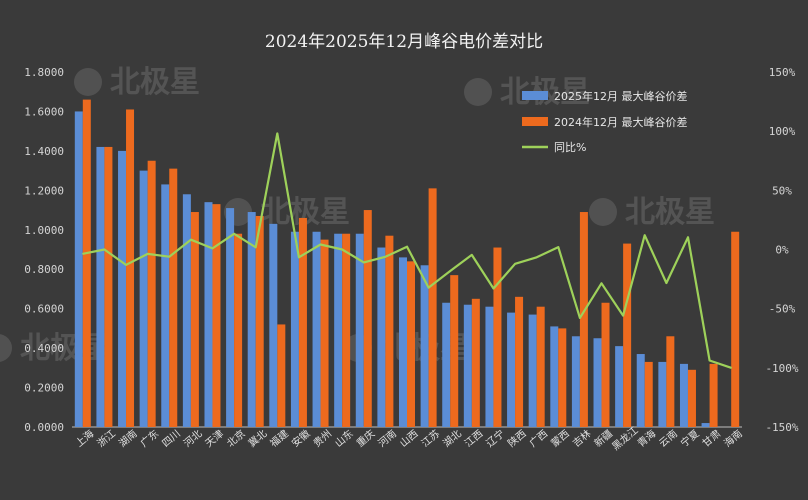  I want to click on legend-swatch-2025, so click(535, 95).